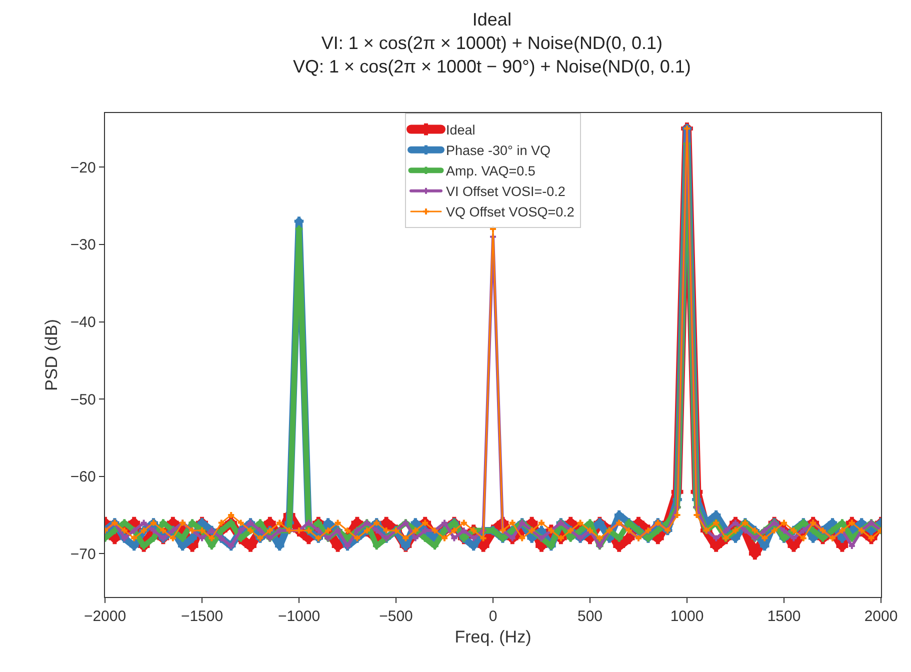 This screenshot has height=672, width=911. I want to click on x-tick-label: −2000, so click(105, 617).